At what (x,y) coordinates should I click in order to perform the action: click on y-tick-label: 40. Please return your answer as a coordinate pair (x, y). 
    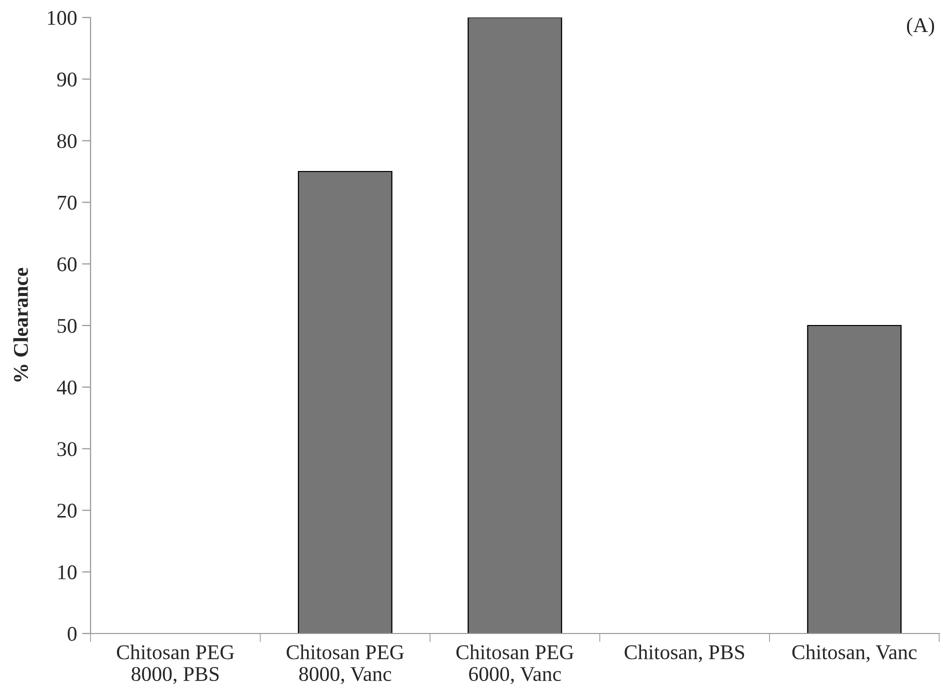
    Looking at the image, I should click on (66, 387).